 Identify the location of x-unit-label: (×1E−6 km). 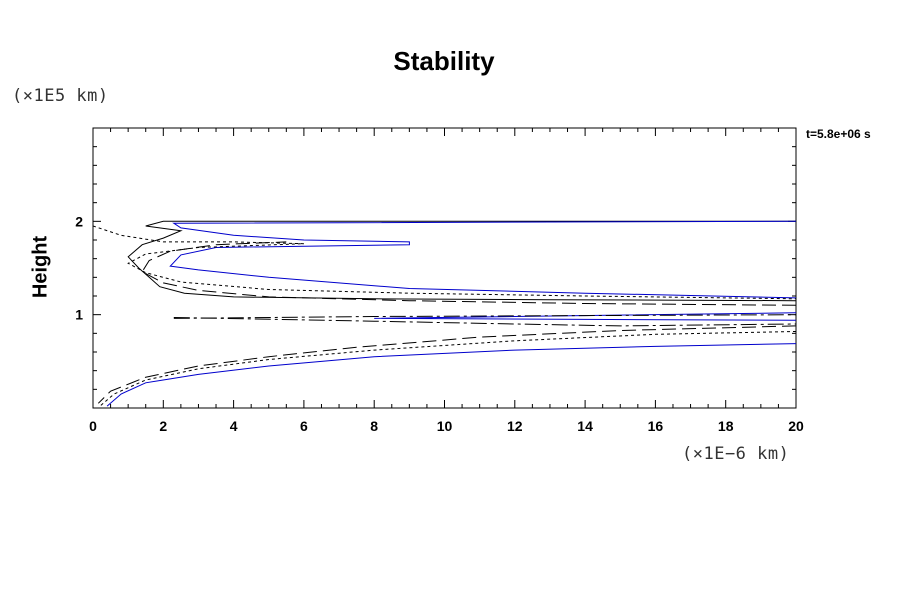
(736, 454).